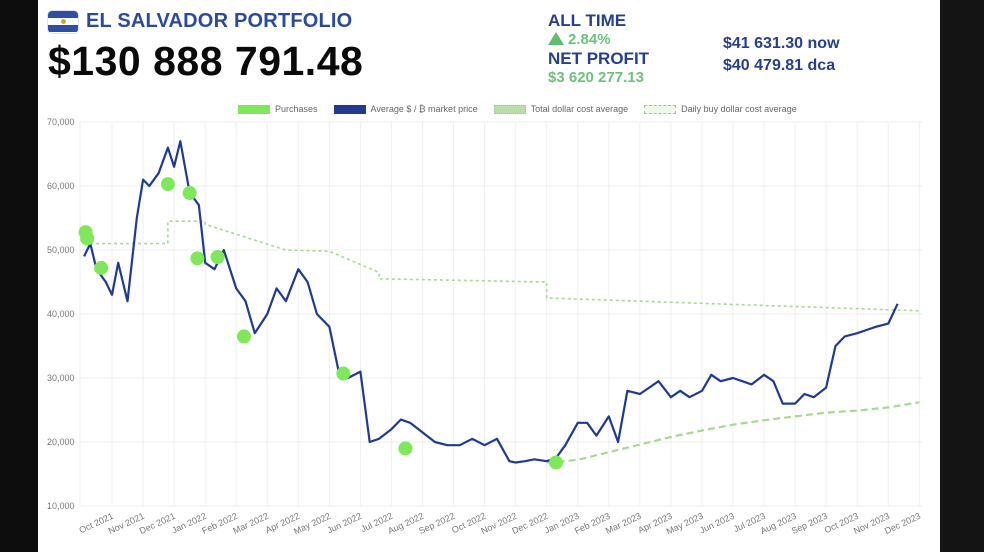 The height and width of the screenshot is (552, 984). I want to click on y-tick-label: 10,000, so click(61, 506).